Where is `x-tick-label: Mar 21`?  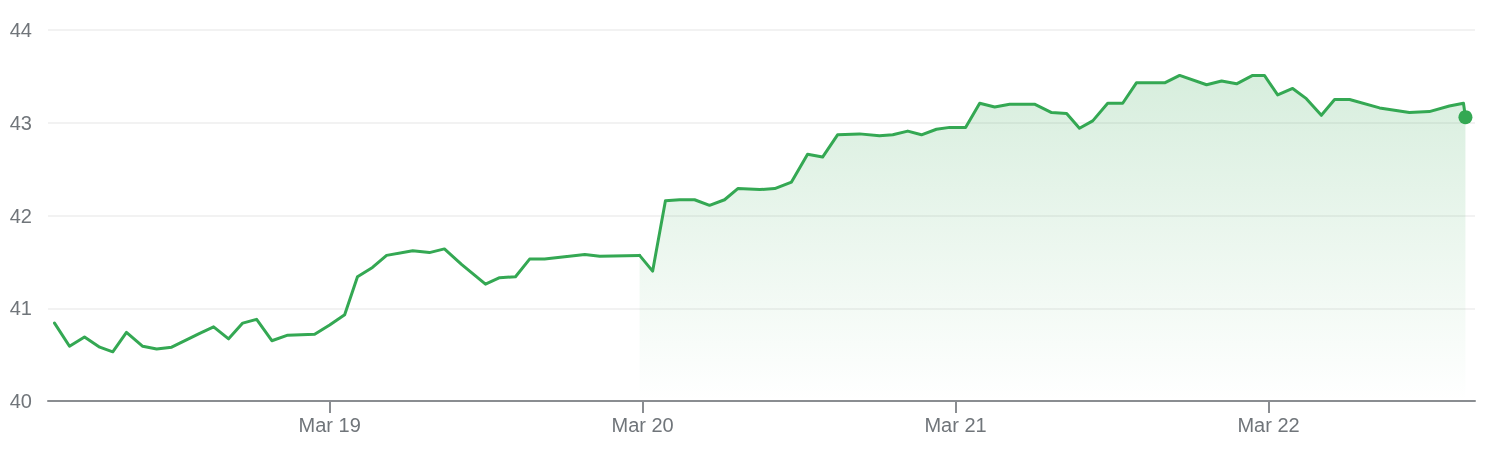 x-tick-label: Mar 21 is located at coordinates (955, 425).